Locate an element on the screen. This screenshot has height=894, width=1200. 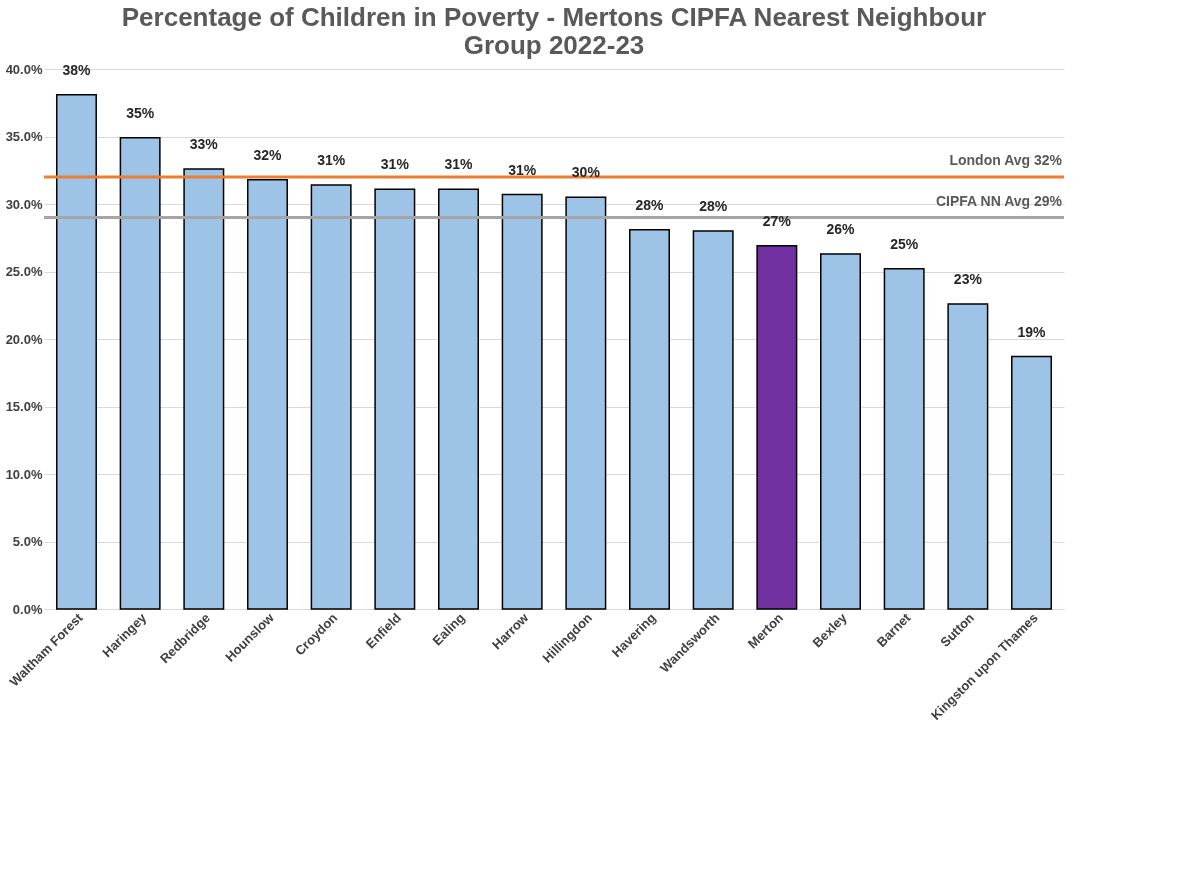
y-tick-label: 15.0% is located at coordinates (24, 406).